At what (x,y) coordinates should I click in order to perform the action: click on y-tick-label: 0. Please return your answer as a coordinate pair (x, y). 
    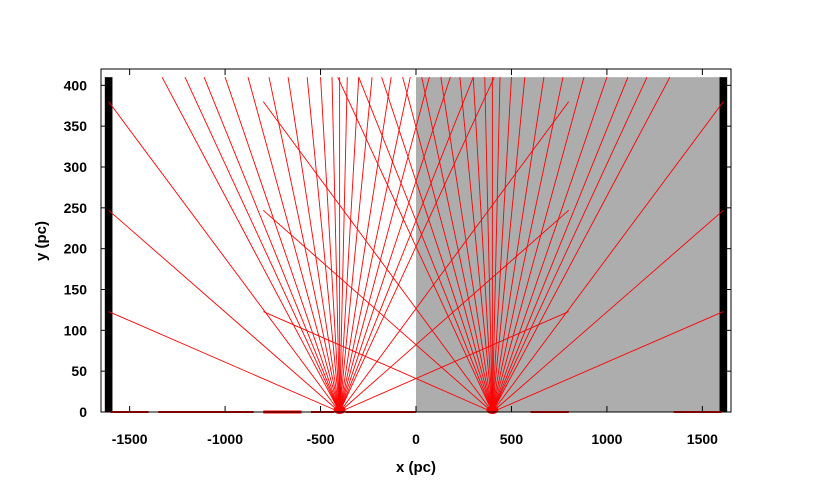
    Looking at the image, I should click on (83, 412).